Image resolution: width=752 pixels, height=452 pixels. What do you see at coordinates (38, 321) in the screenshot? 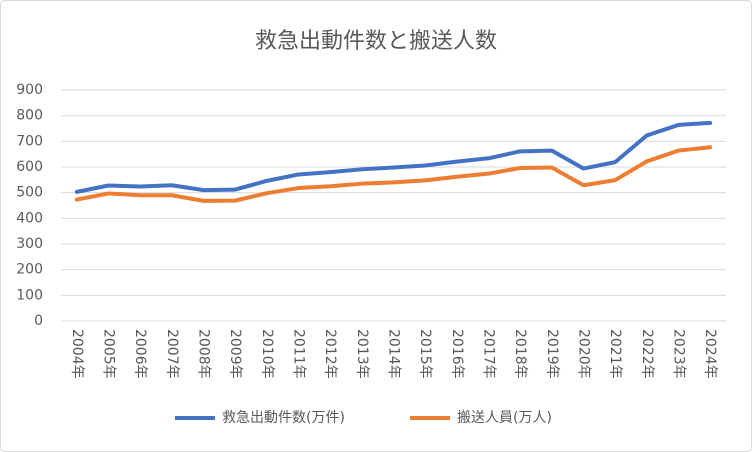
I see `y-tick-label: 0` at bounding box center [38, 321].